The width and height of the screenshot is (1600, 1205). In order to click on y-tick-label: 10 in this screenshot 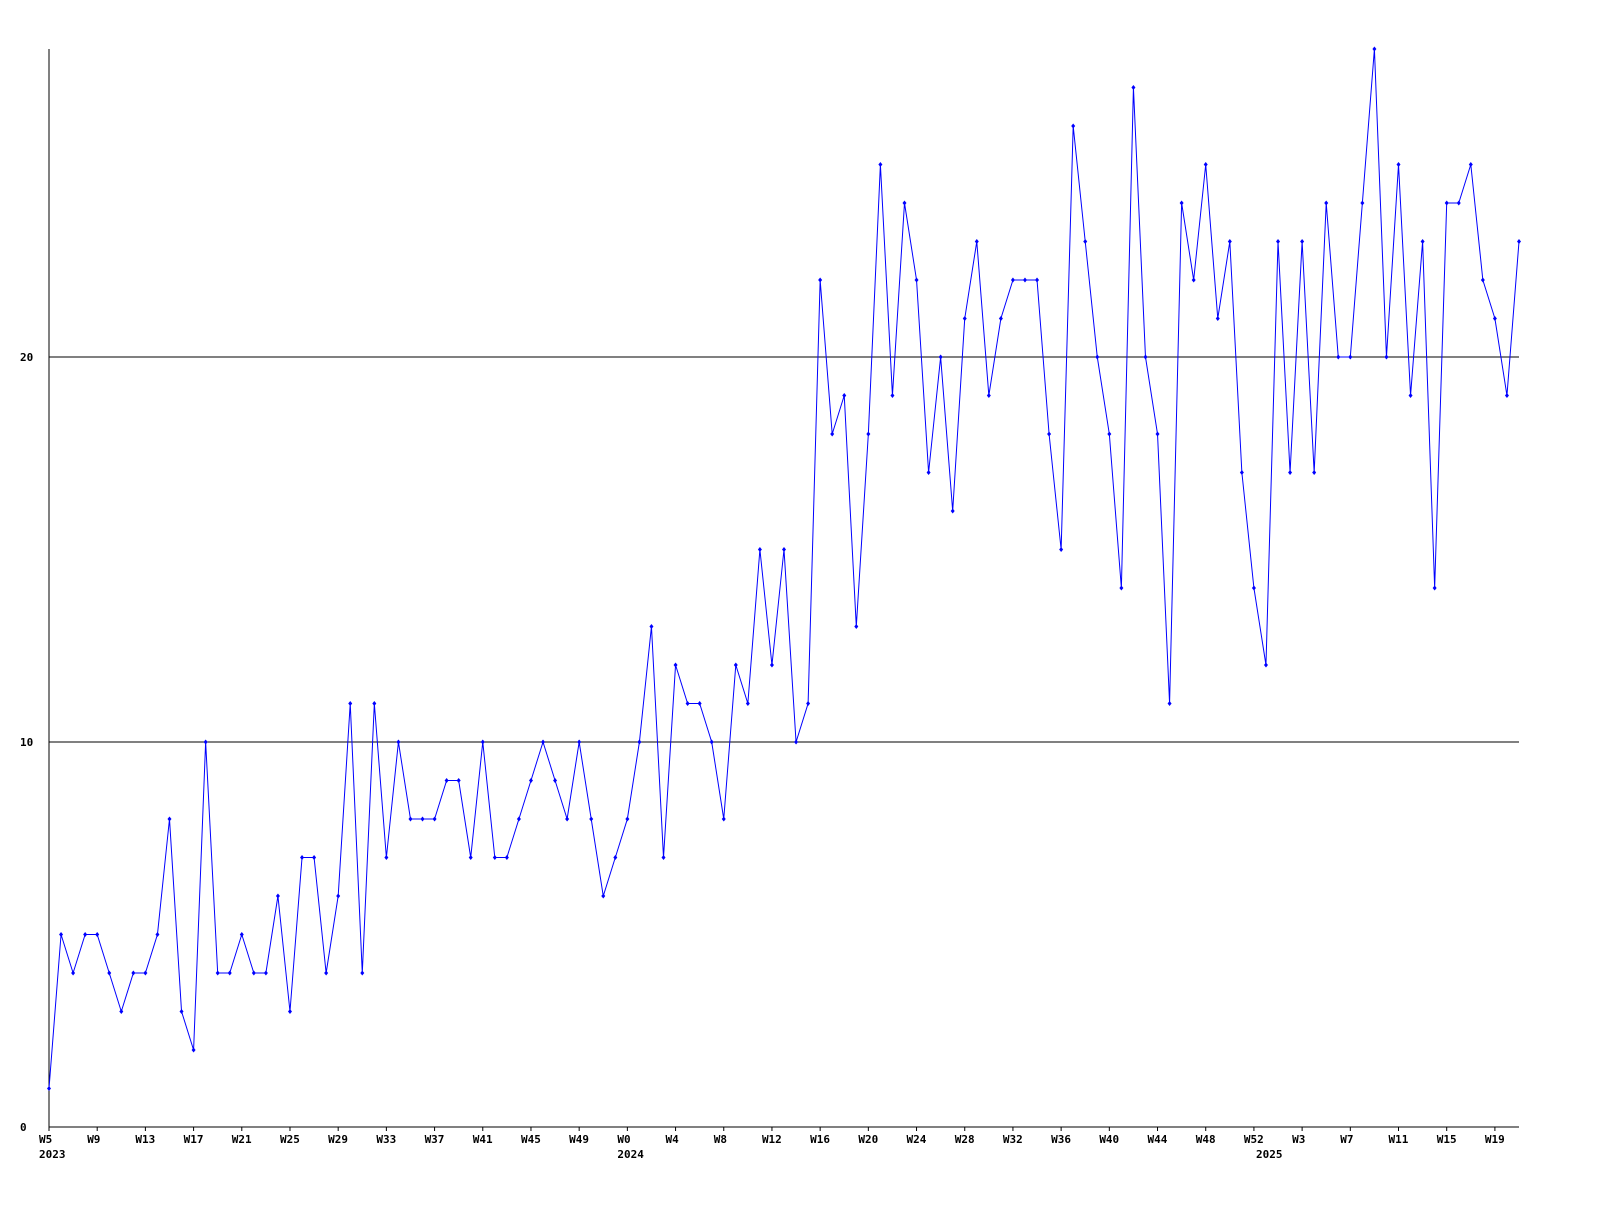, I will do `click(26, 742)`.